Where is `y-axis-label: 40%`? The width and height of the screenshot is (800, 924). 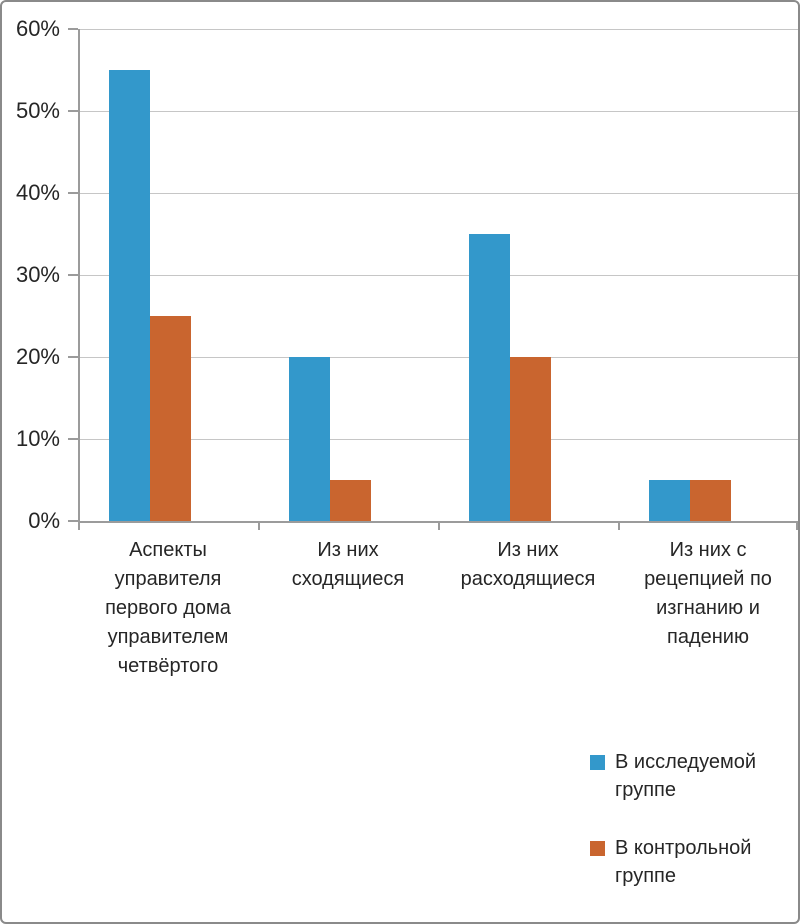
y-axis-label: 40% is located at coordinates (37, 192).